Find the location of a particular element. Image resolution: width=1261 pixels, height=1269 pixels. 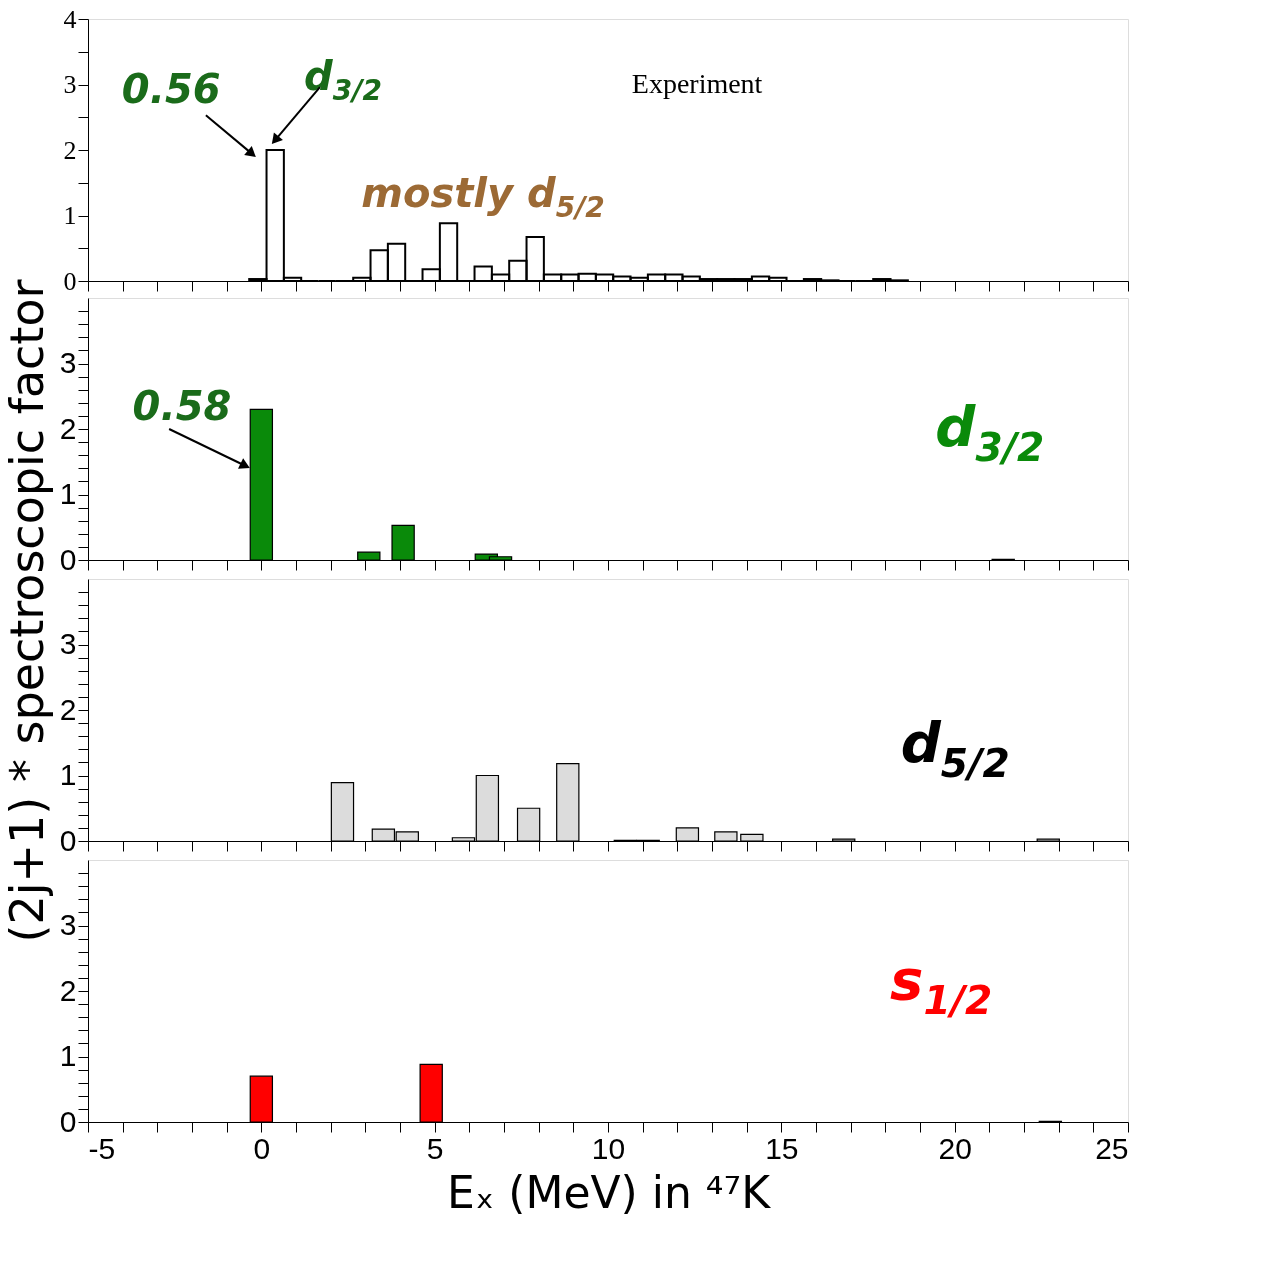

y-axis-title: (2j+1) * spectroscopic factor is located at coordinates (27, 611).